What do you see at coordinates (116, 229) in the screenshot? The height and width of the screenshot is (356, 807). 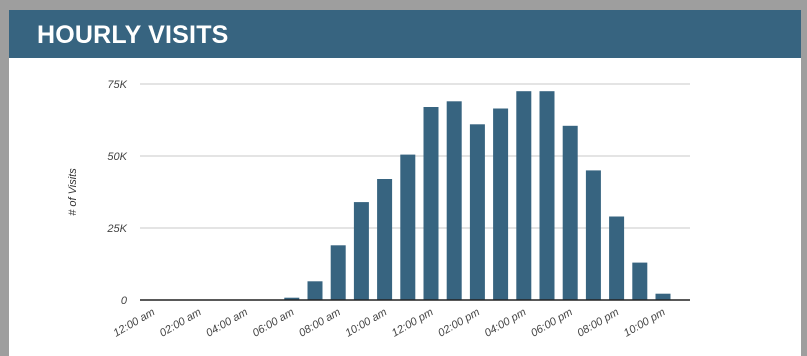 I see `y-tick-label: 25K` at bounding box center [116, 229].